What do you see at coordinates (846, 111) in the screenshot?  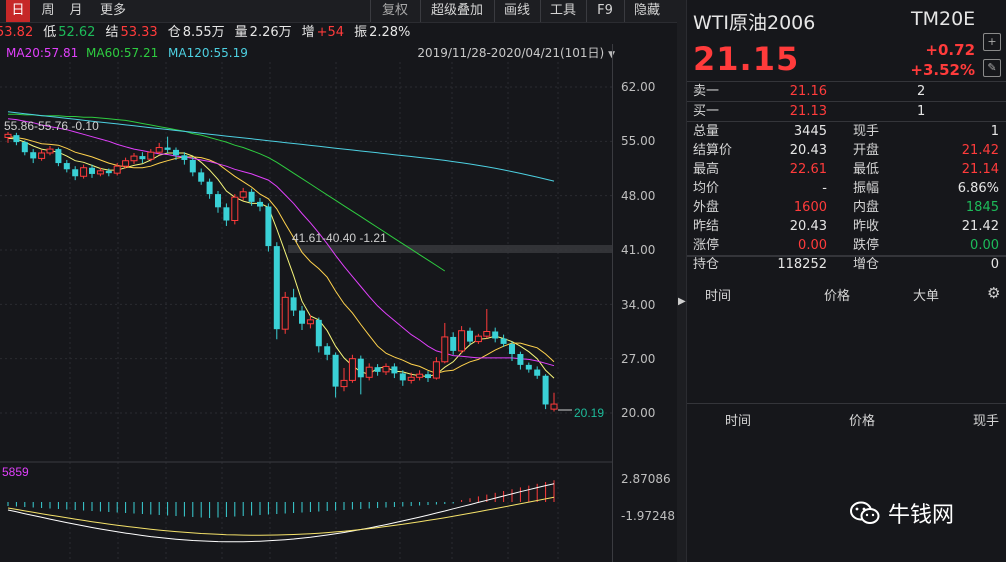 I see `buy-row: 买一 21.13 1` at bounding box center [846, 111].